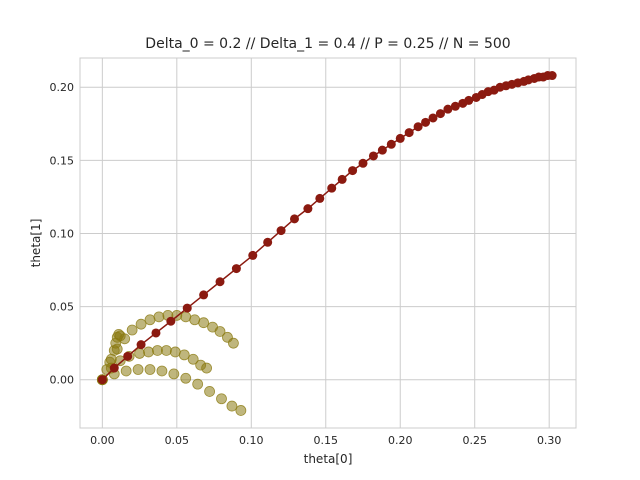 This screenshot has width=640, height=480. I want to click on x-tick-label: 0.05, so click(177, 440).